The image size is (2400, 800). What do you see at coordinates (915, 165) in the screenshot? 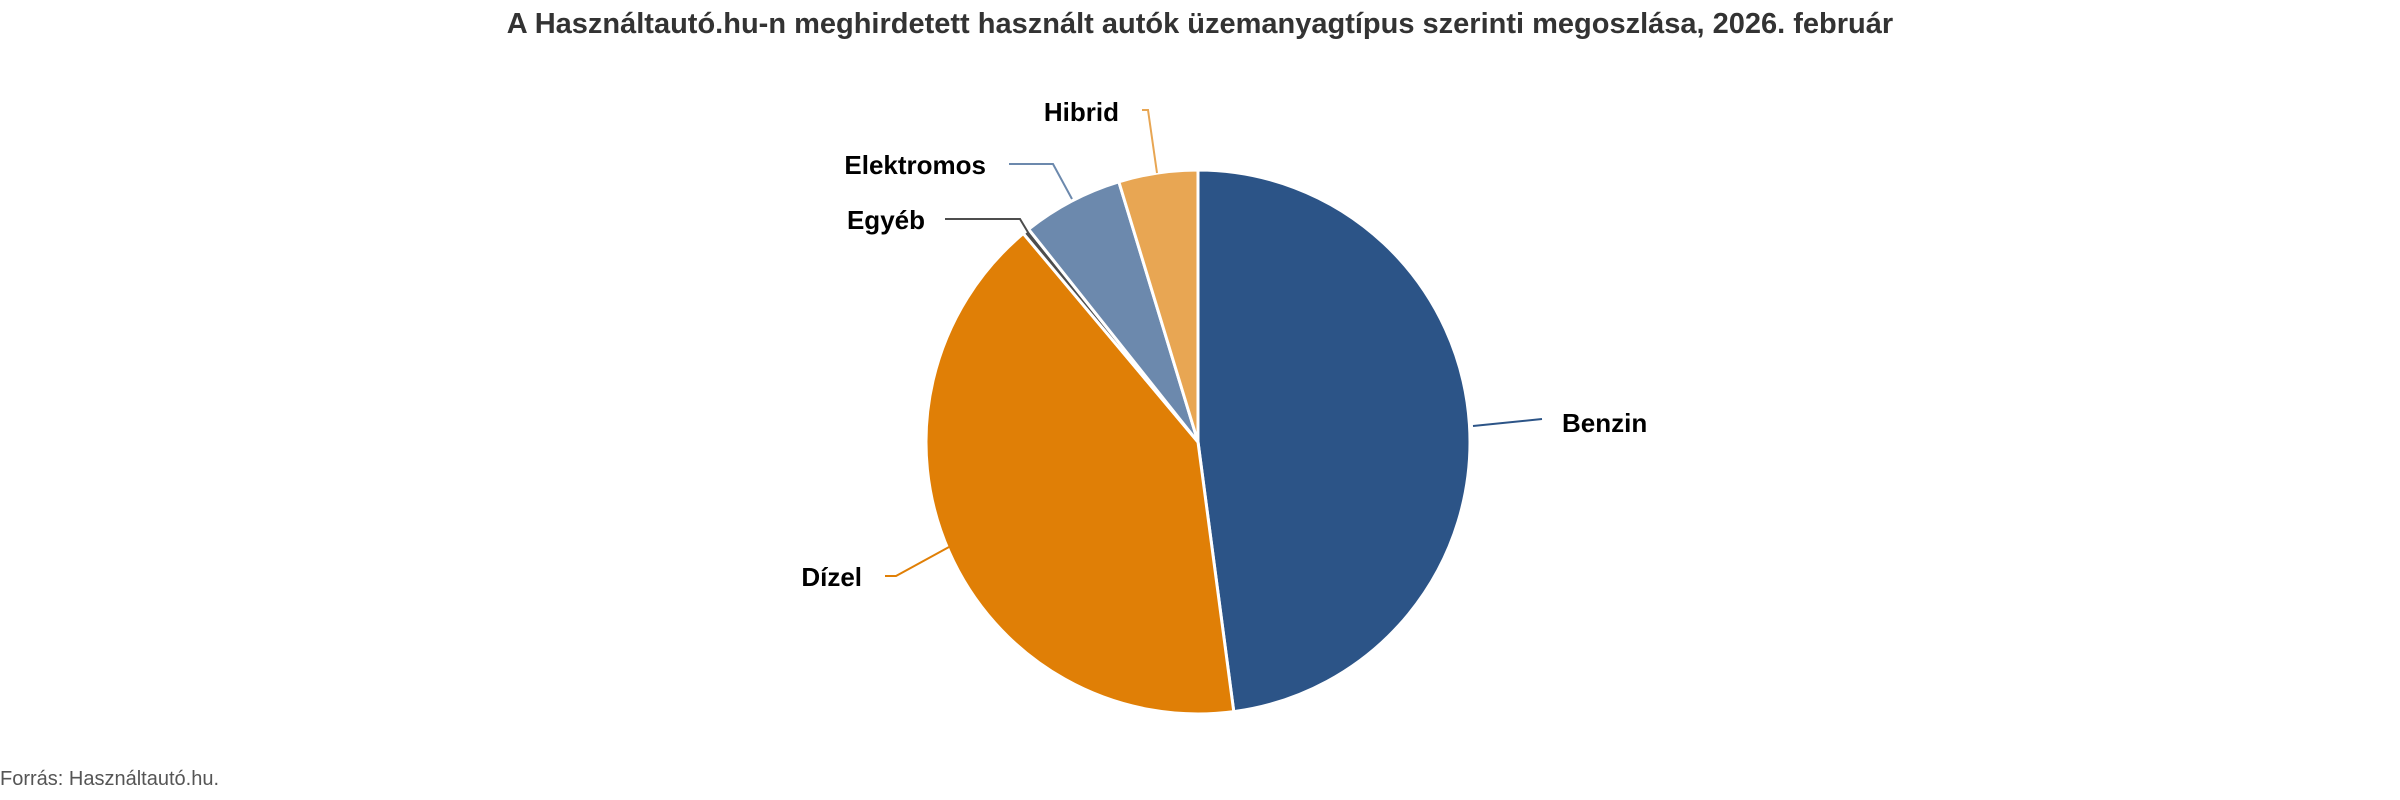
I see `slice-label-elektromos: Elektromos` at bounding box center [915, 165].